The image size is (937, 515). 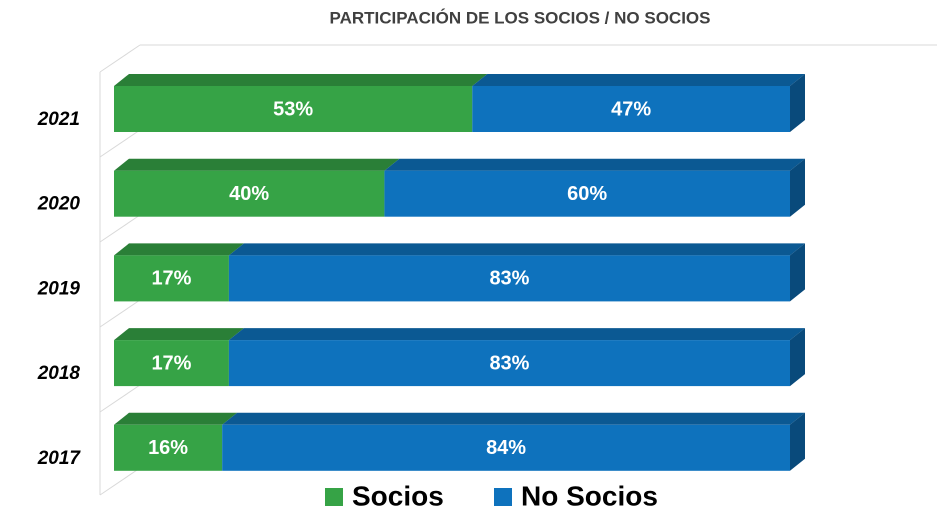 I want to click on legend-label: No Socios, so click(x=589, y=495).